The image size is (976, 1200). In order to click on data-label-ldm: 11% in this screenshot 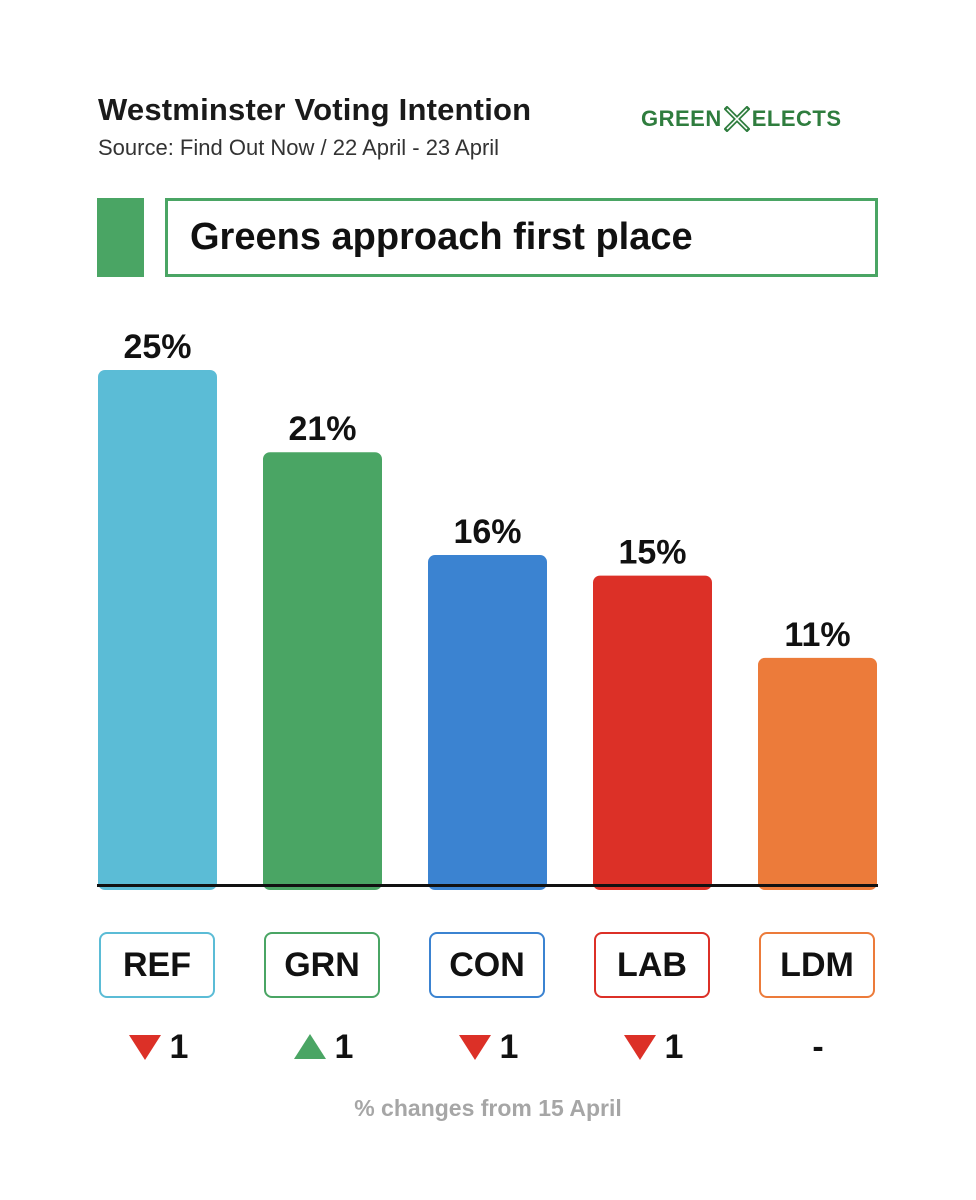, I will do `click(817, 635)`.